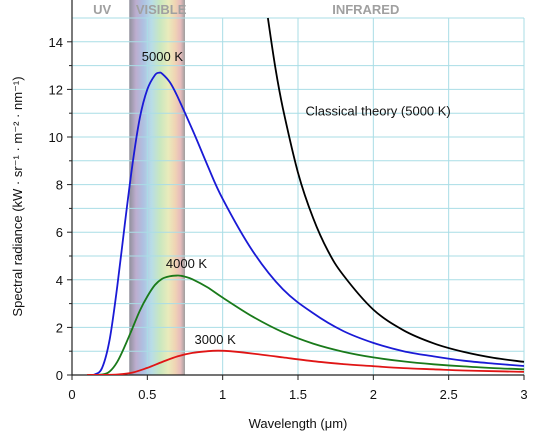 Image resolution: width=540 pixels, height=434 pixels. I want to click on band-label-uv: UV, so click(102, 9).